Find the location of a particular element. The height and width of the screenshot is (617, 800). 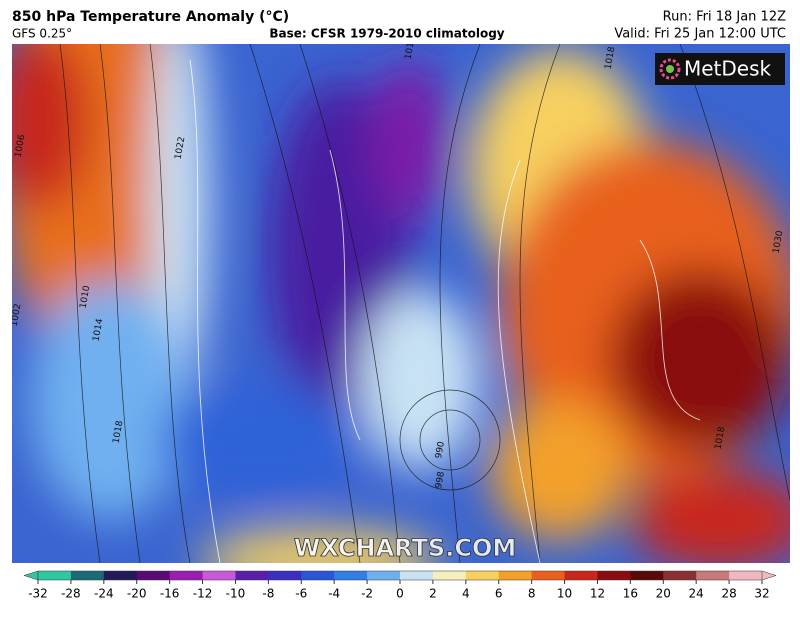

colorbar-tick-label: 32 is located at coordinates (761, 594).